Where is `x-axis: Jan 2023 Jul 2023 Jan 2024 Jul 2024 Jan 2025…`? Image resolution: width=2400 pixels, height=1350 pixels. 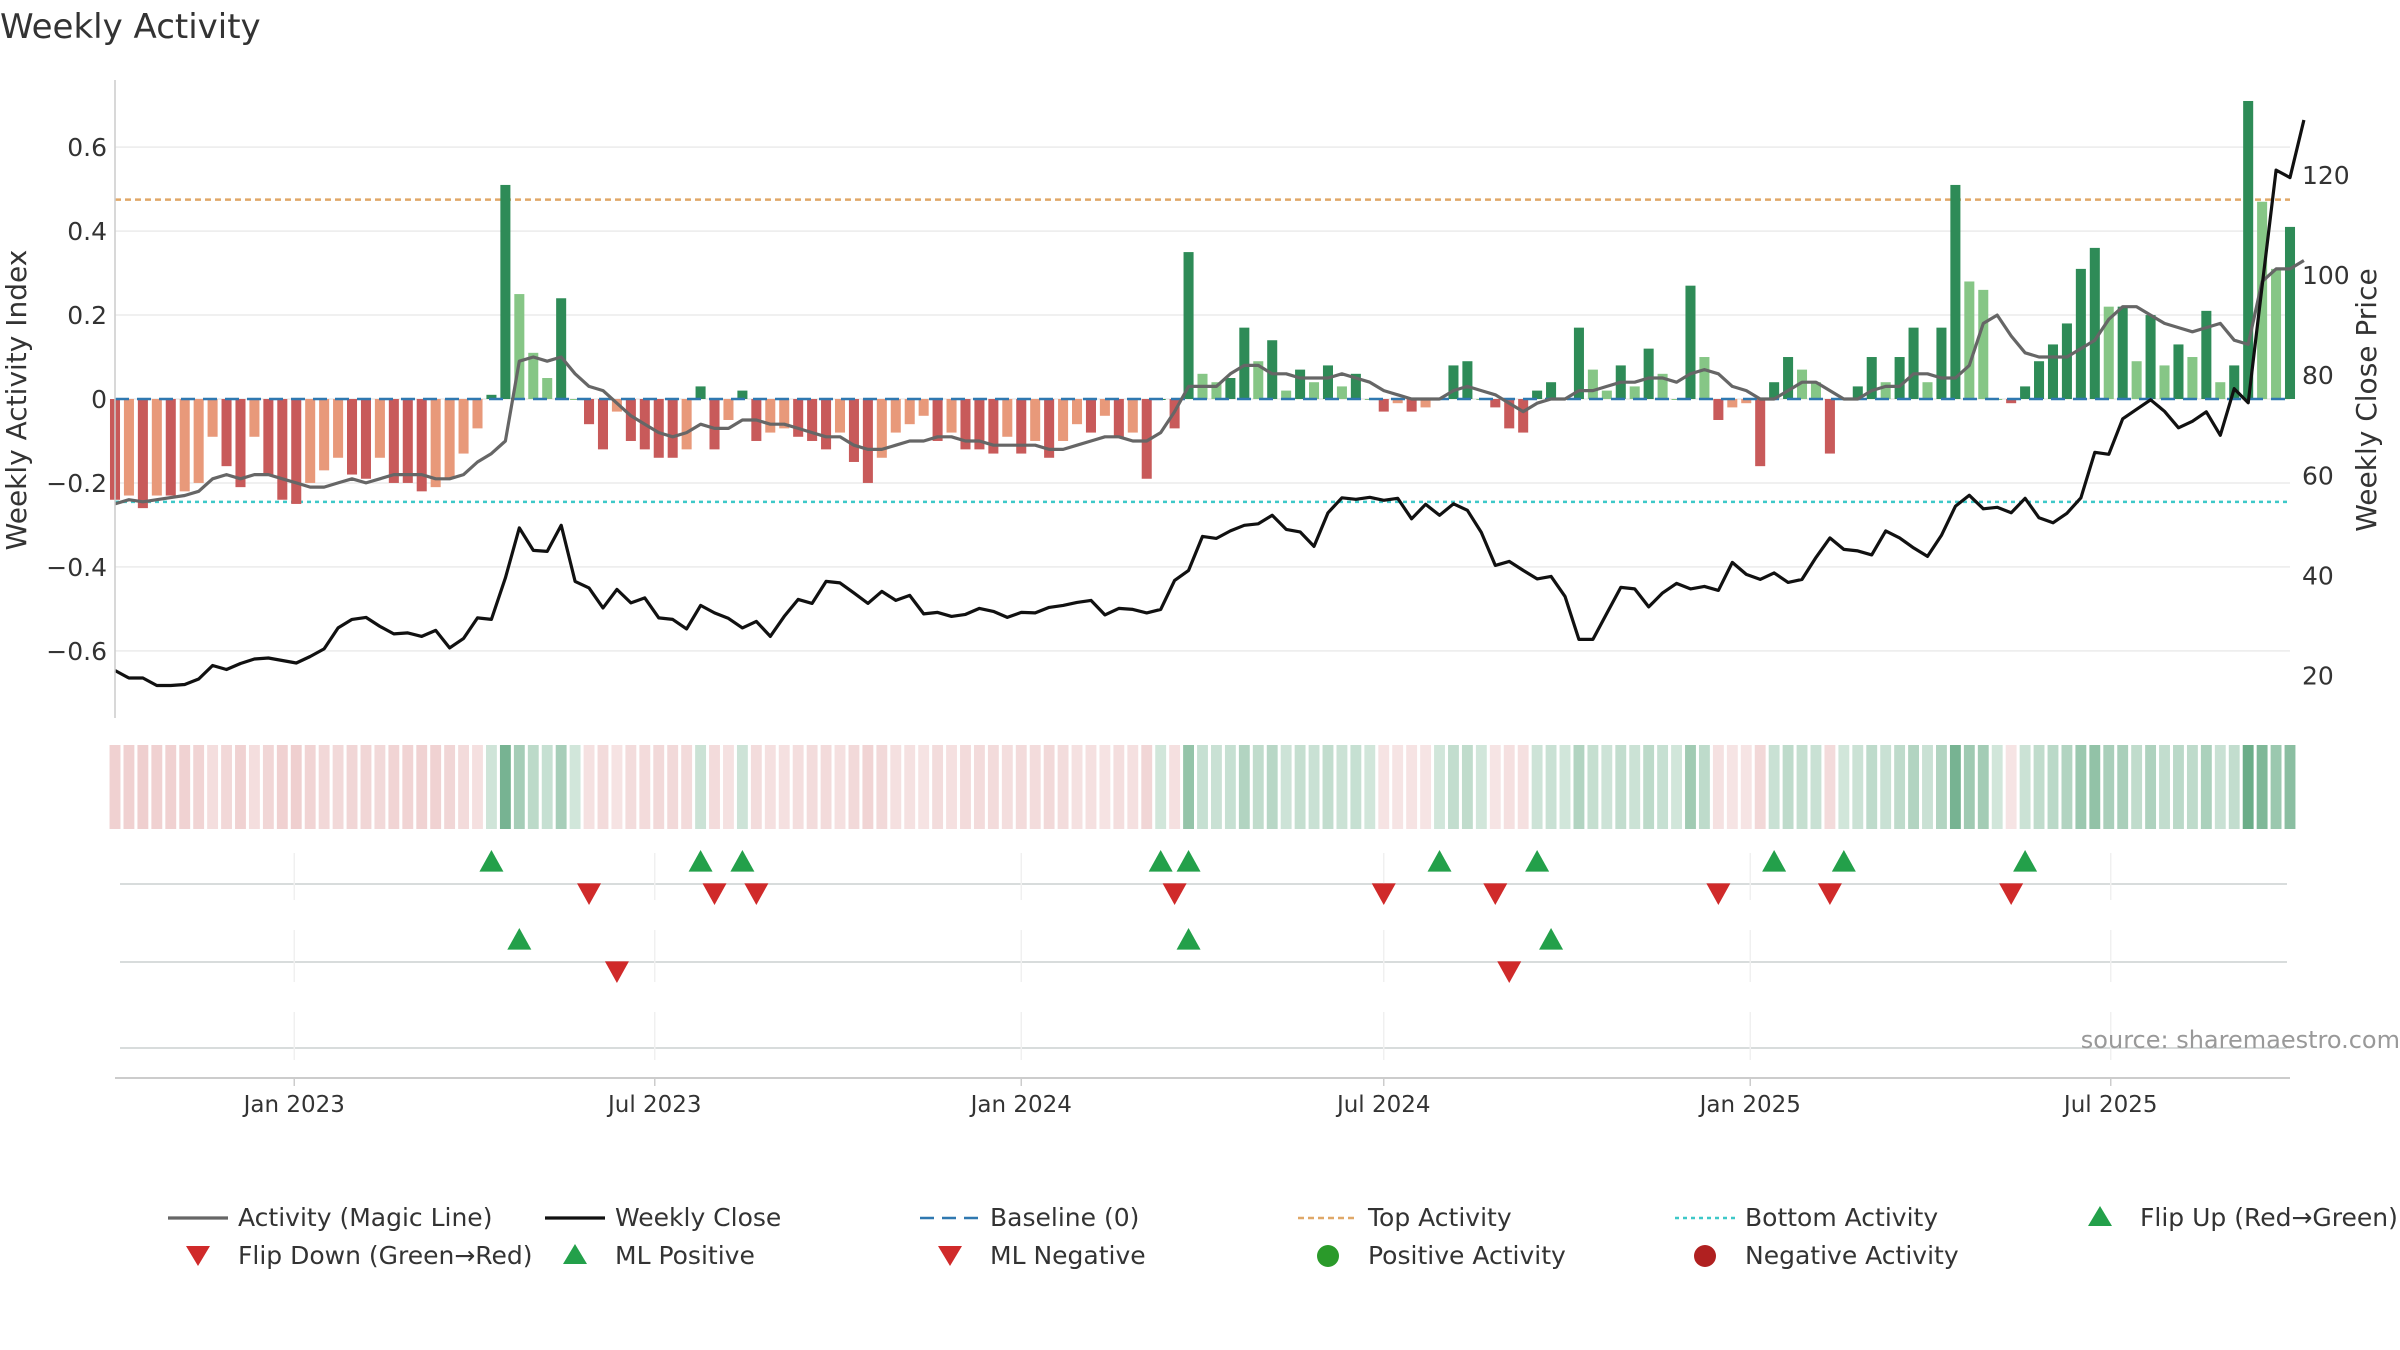
x-axis: Jan 2023 Jul 2023 Jan 2024 Jul 2024 Jan 2025… is located at coordinates (1202, 1097).